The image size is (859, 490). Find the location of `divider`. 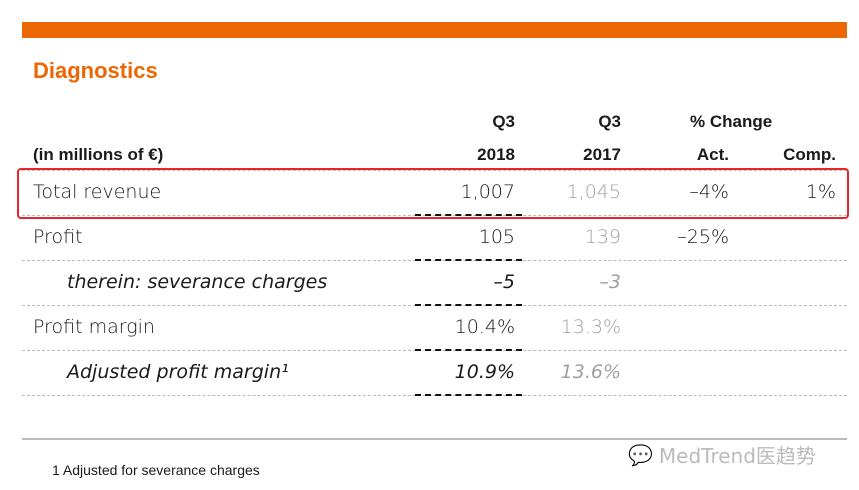

divider is located at coordinates (434, 439).